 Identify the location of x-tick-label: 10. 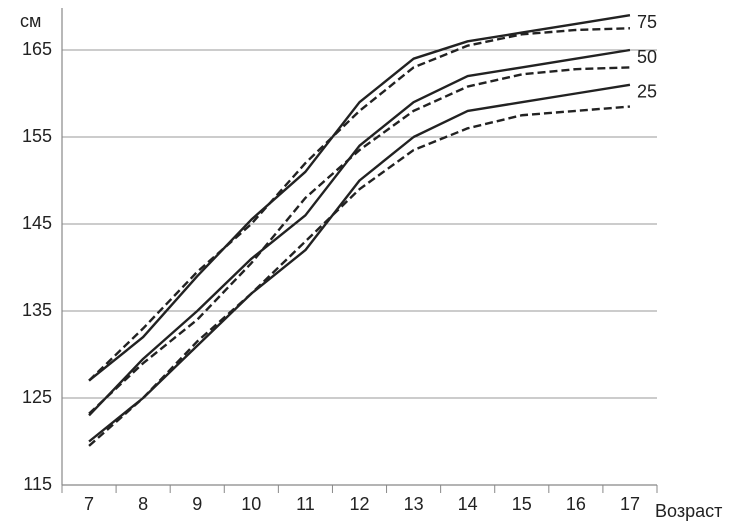
(251, 504).